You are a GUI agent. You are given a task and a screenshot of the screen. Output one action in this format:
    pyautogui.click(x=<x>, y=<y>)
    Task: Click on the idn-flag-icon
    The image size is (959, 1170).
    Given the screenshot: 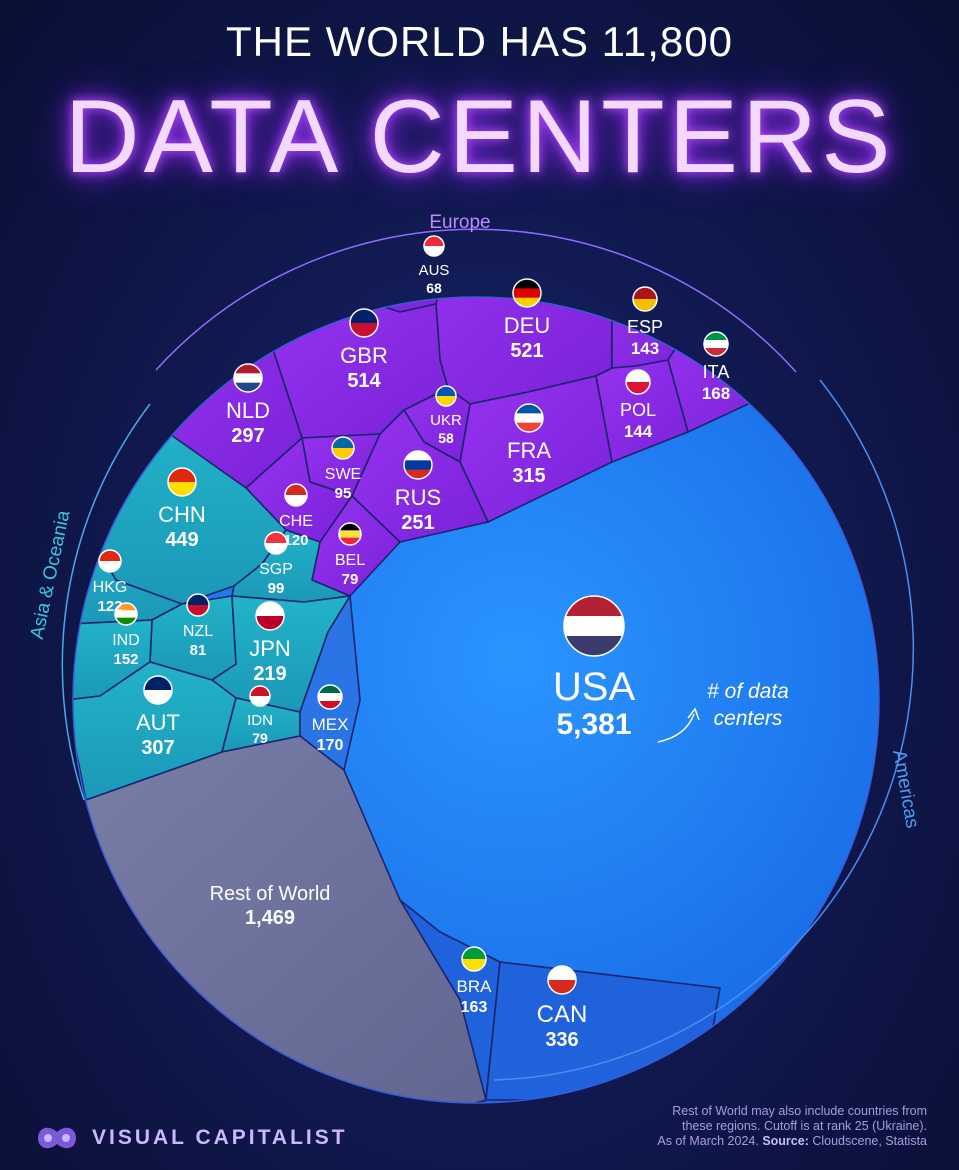 What is the action you would take?
    pyautogui.click(x=260, y=696)
    